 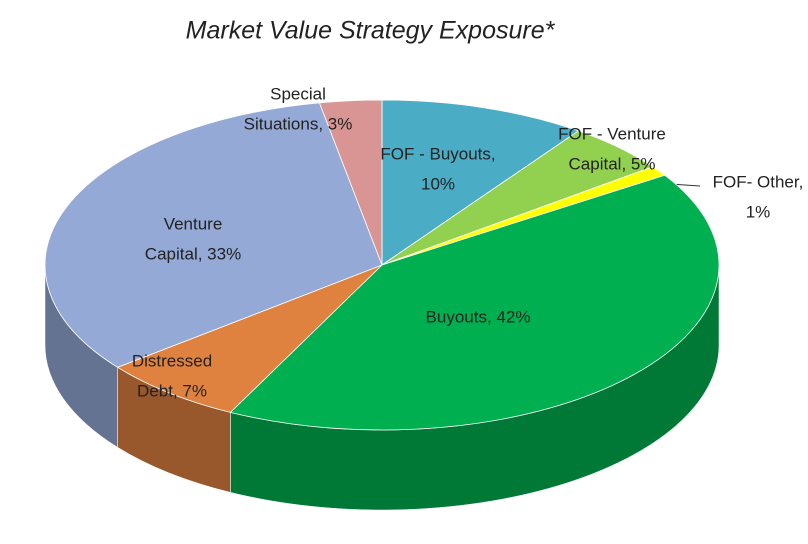 I want to click on data-label: FOF- Other,, so click(x=758, y=181).